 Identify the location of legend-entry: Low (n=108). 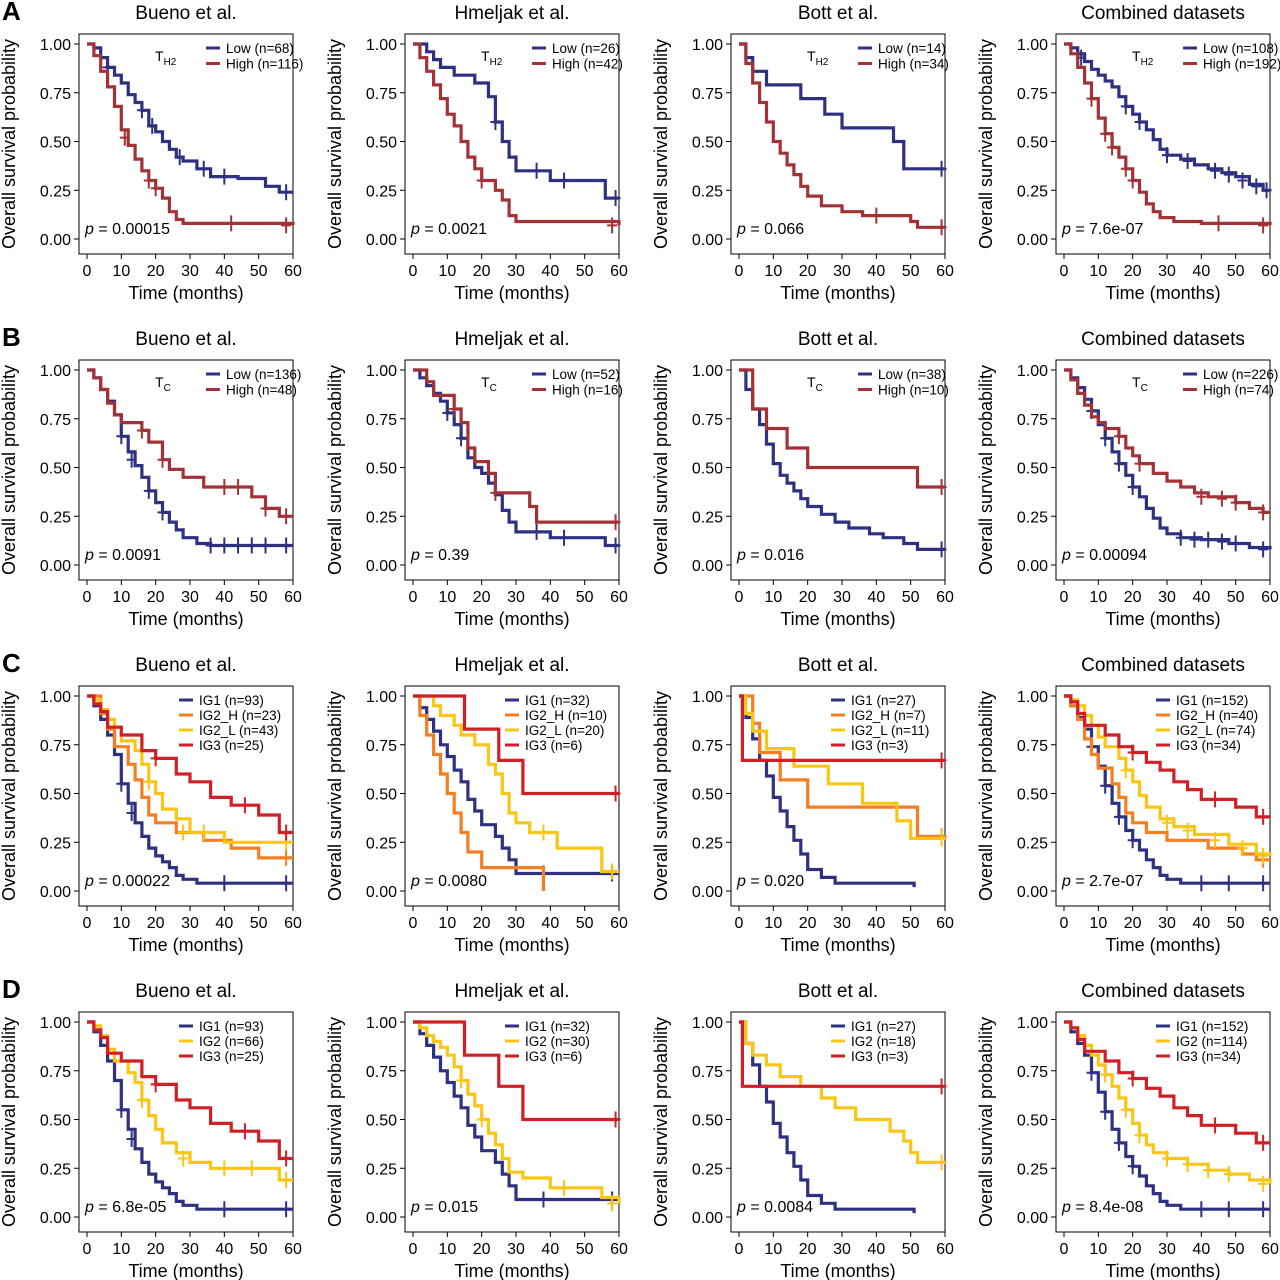
(1240, 48).